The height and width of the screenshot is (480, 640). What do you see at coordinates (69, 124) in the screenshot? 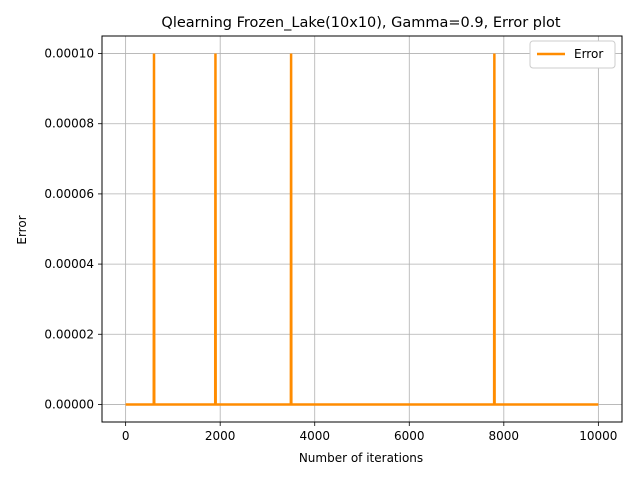
I see `y-tick-label: 0.00008` at bounding box center [69, 124].